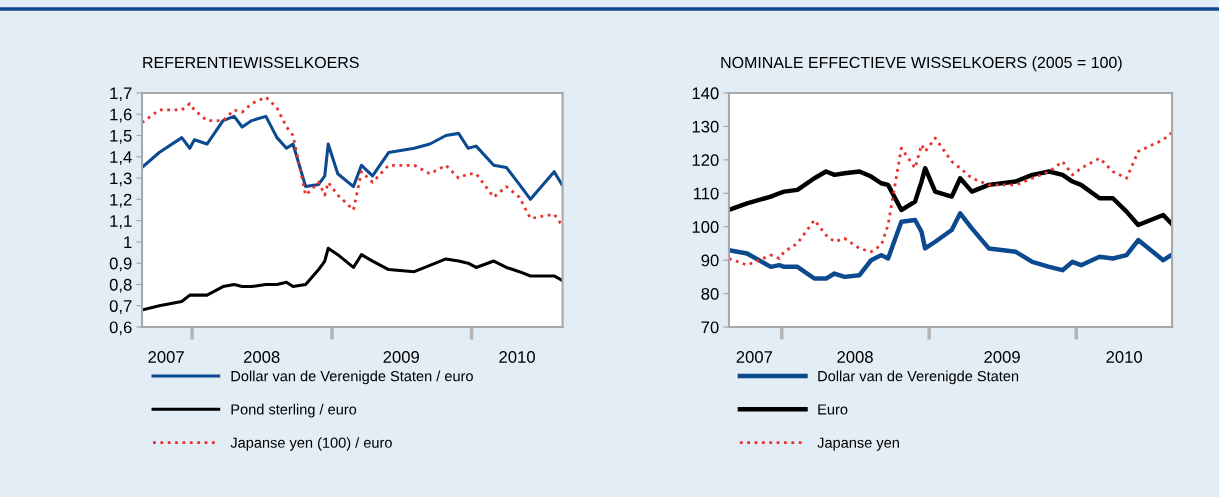 The height and width of the screenshot is (497, 1219). What do you see at coordinates (705, 227) in the screenshot?
I see `y-tick-label: 100` at bounding box center [705, 227].